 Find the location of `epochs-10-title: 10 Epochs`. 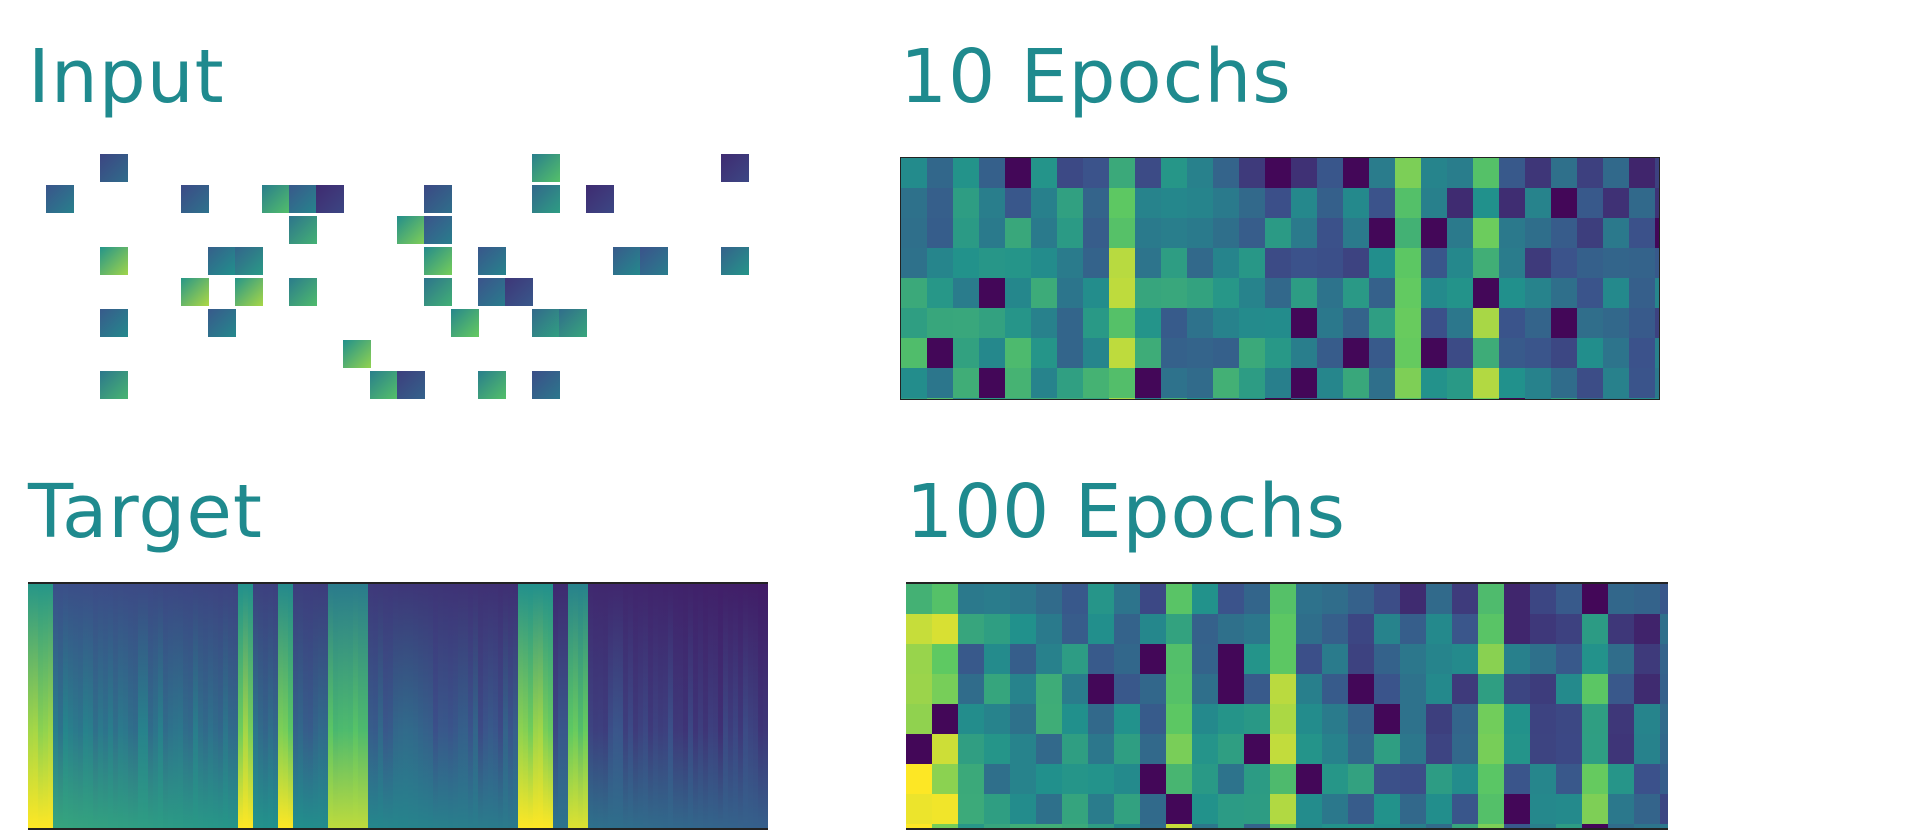

epochs-10-title: 10 Epochs is located at coordinates (1096, 77).